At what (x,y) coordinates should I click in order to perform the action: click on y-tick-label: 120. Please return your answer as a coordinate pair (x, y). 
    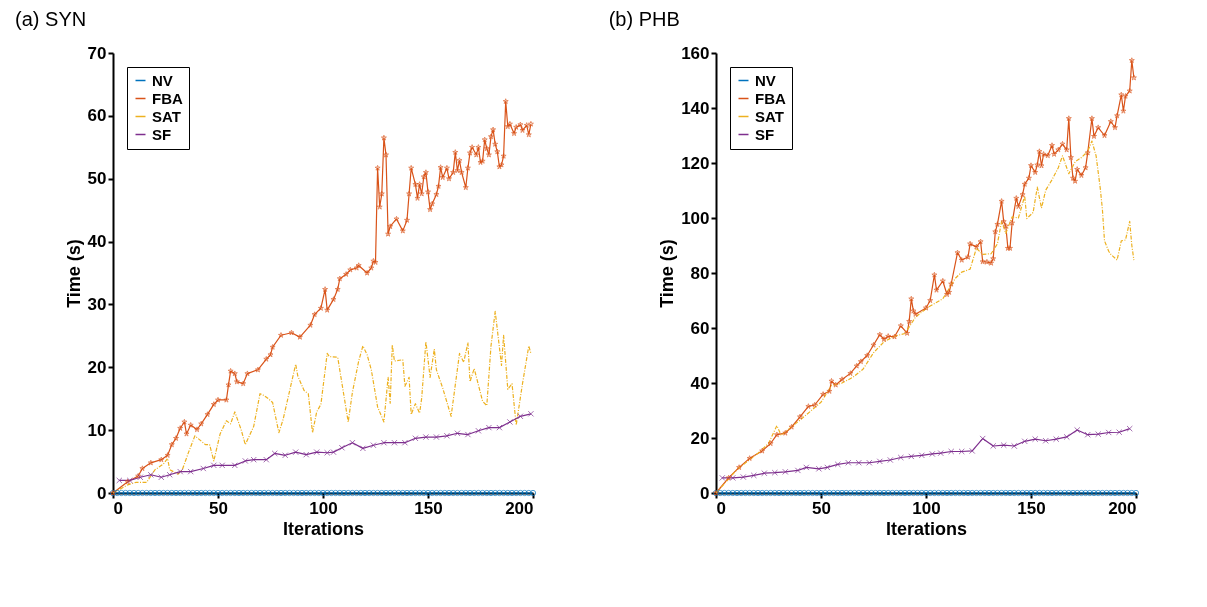
    Looking at the image, I should click on (695, 163).